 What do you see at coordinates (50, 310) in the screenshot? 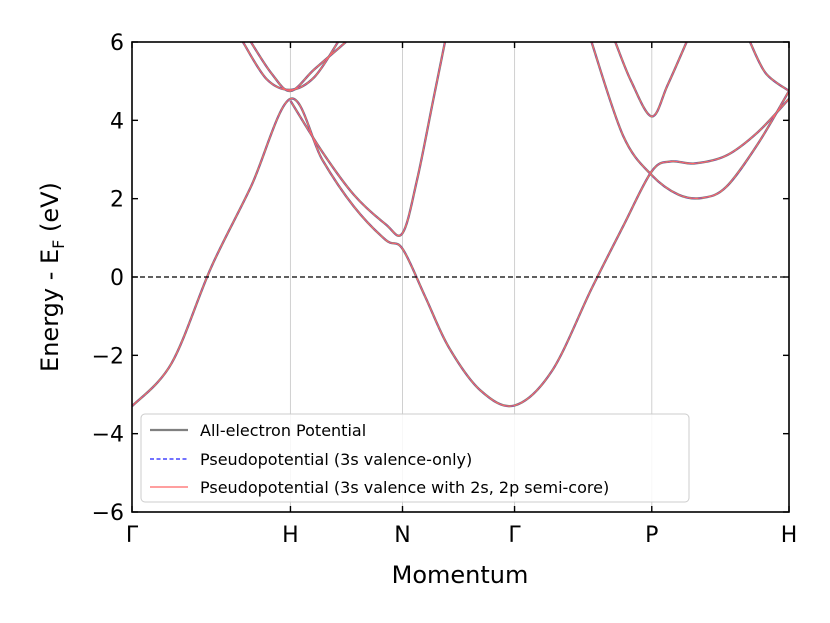
I see `y-axis-title-main: Energy - E` at bounding box center [50, 310].